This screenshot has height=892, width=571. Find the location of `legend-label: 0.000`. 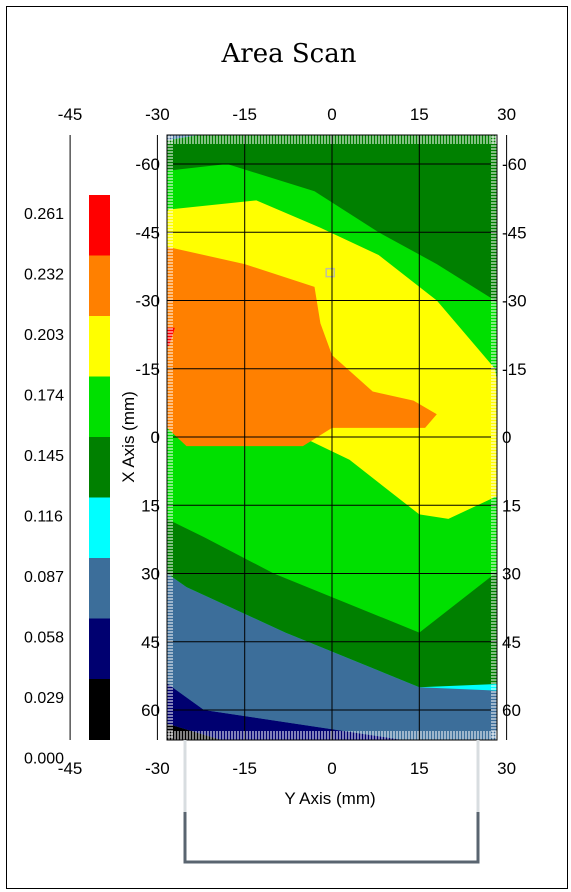

legend-label: 0.000 is located at coordinates (44, 759).